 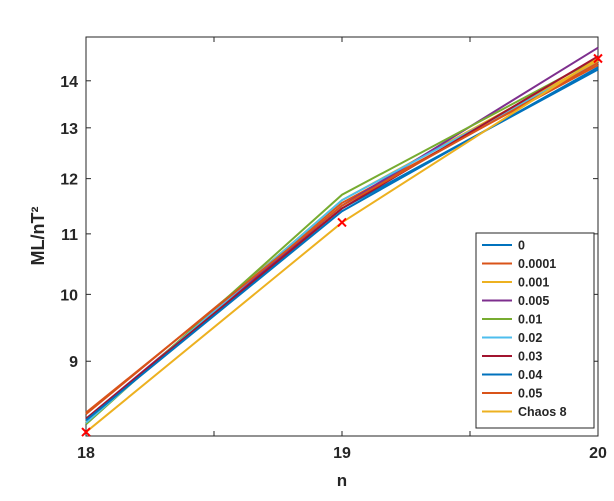 What do you see at coordinates (530, 357) in the screenshot?
I see `legend-label: 0.03` at bounding box center [530, 357].